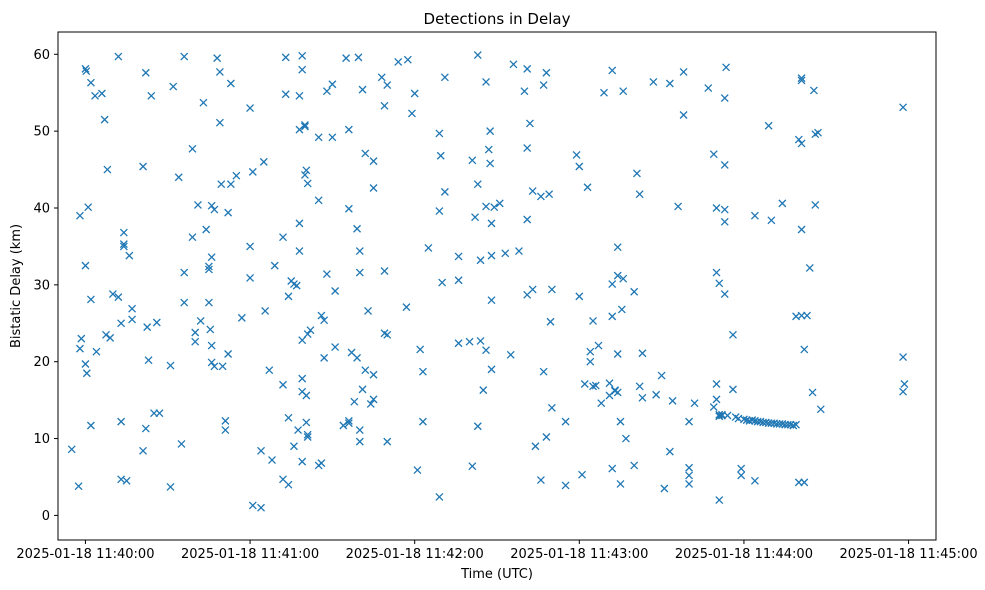 The height and width of the screenshot is (590, 985). What do you see at coordinates (909, 554) in the screenshot?
I see `x-tick-label: 2025-01-18 11:45:00` at bounding box center [909, 554].